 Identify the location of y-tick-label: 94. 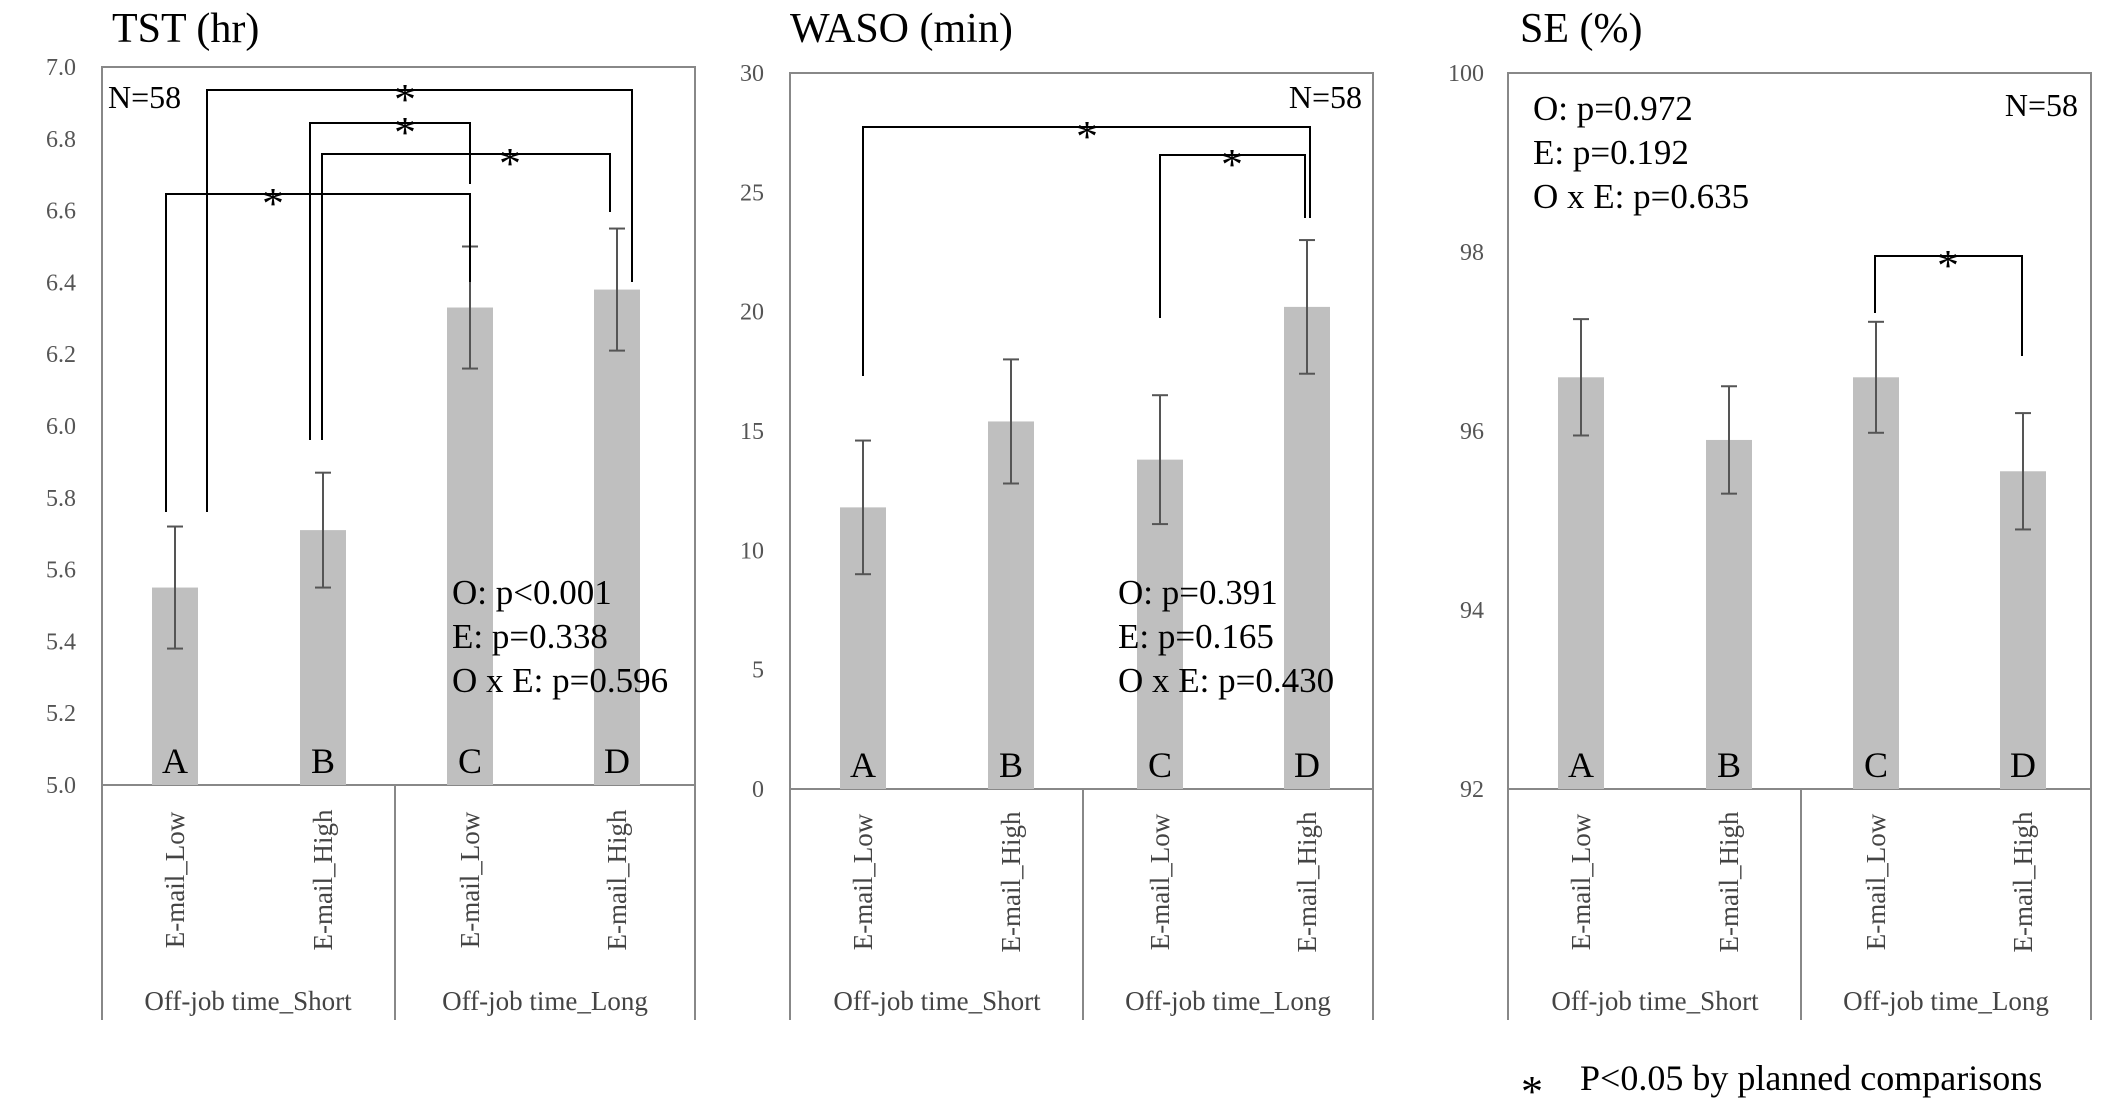
(1472, 611).